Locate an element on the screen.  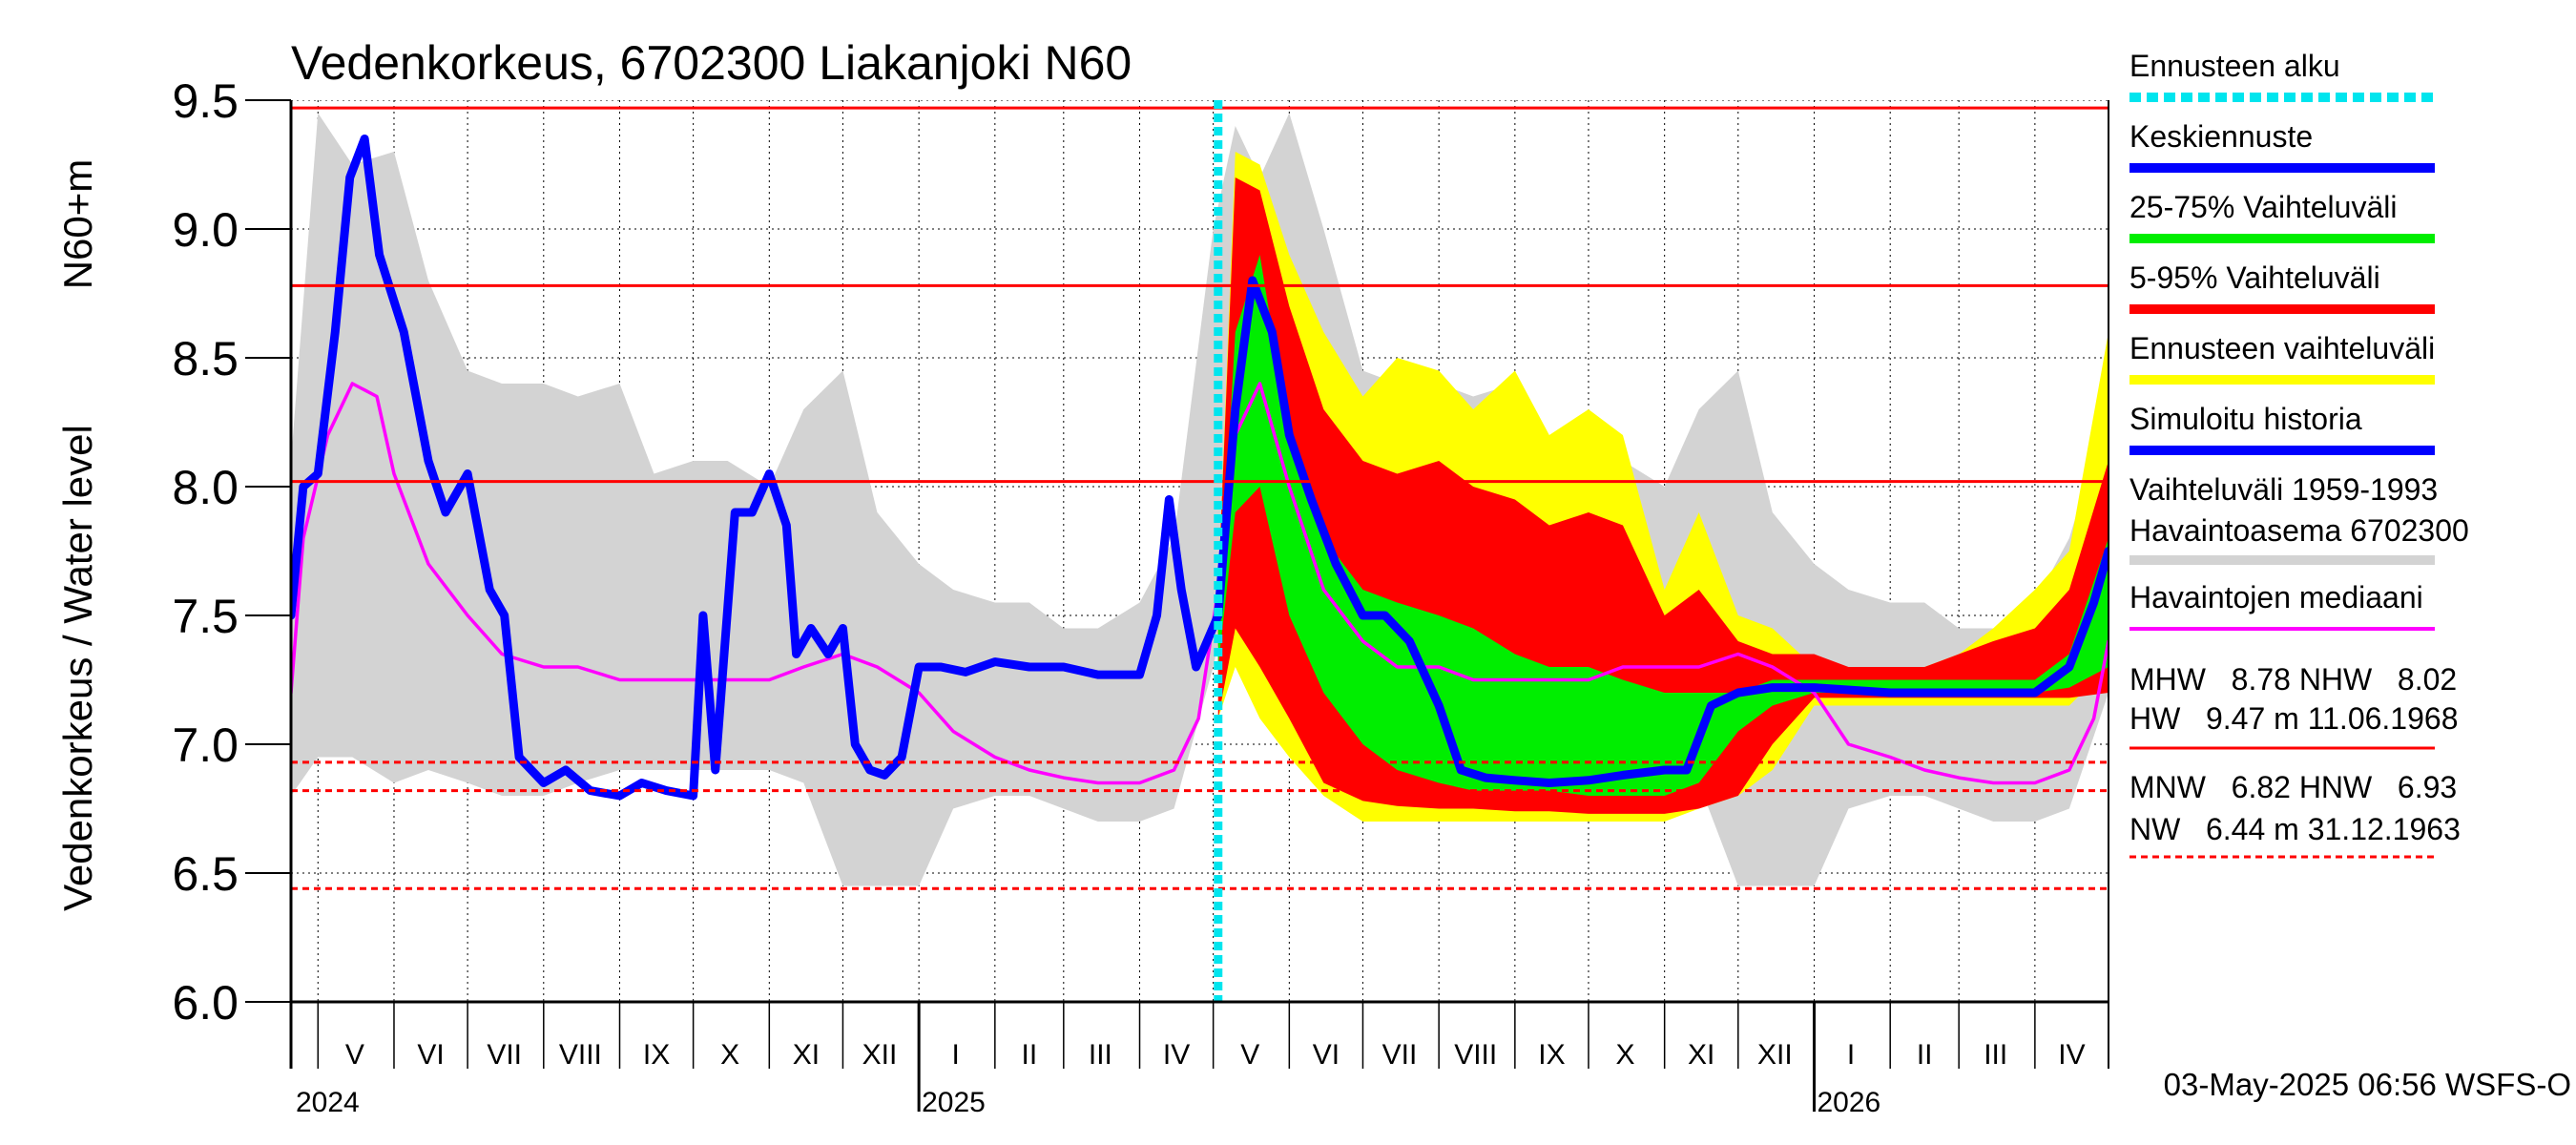
y-axis-label: Vedenkorkeus / Water level is located at coordinates (77, 668).